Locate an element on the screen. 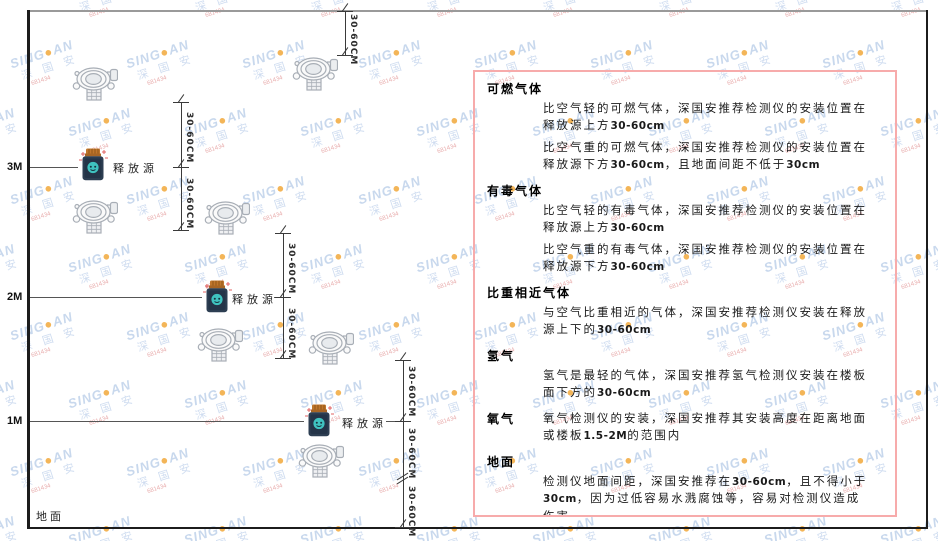  panel-section-heading: 比重相近气体 is located at coordinates (529, 292).